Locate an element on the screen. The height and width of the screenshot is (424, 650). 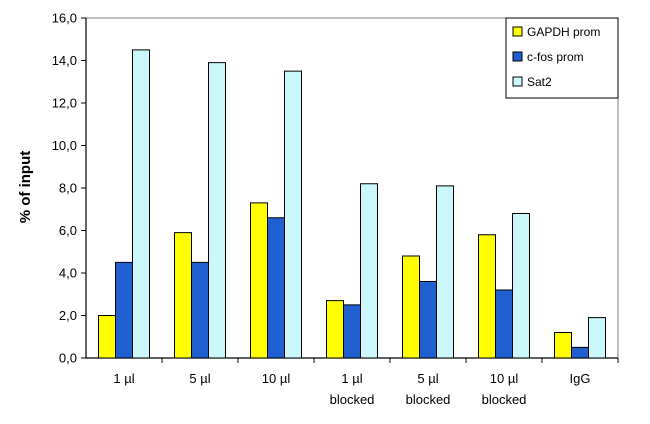
y-tick-label: 4,0 is located at coordinates (68, 273).